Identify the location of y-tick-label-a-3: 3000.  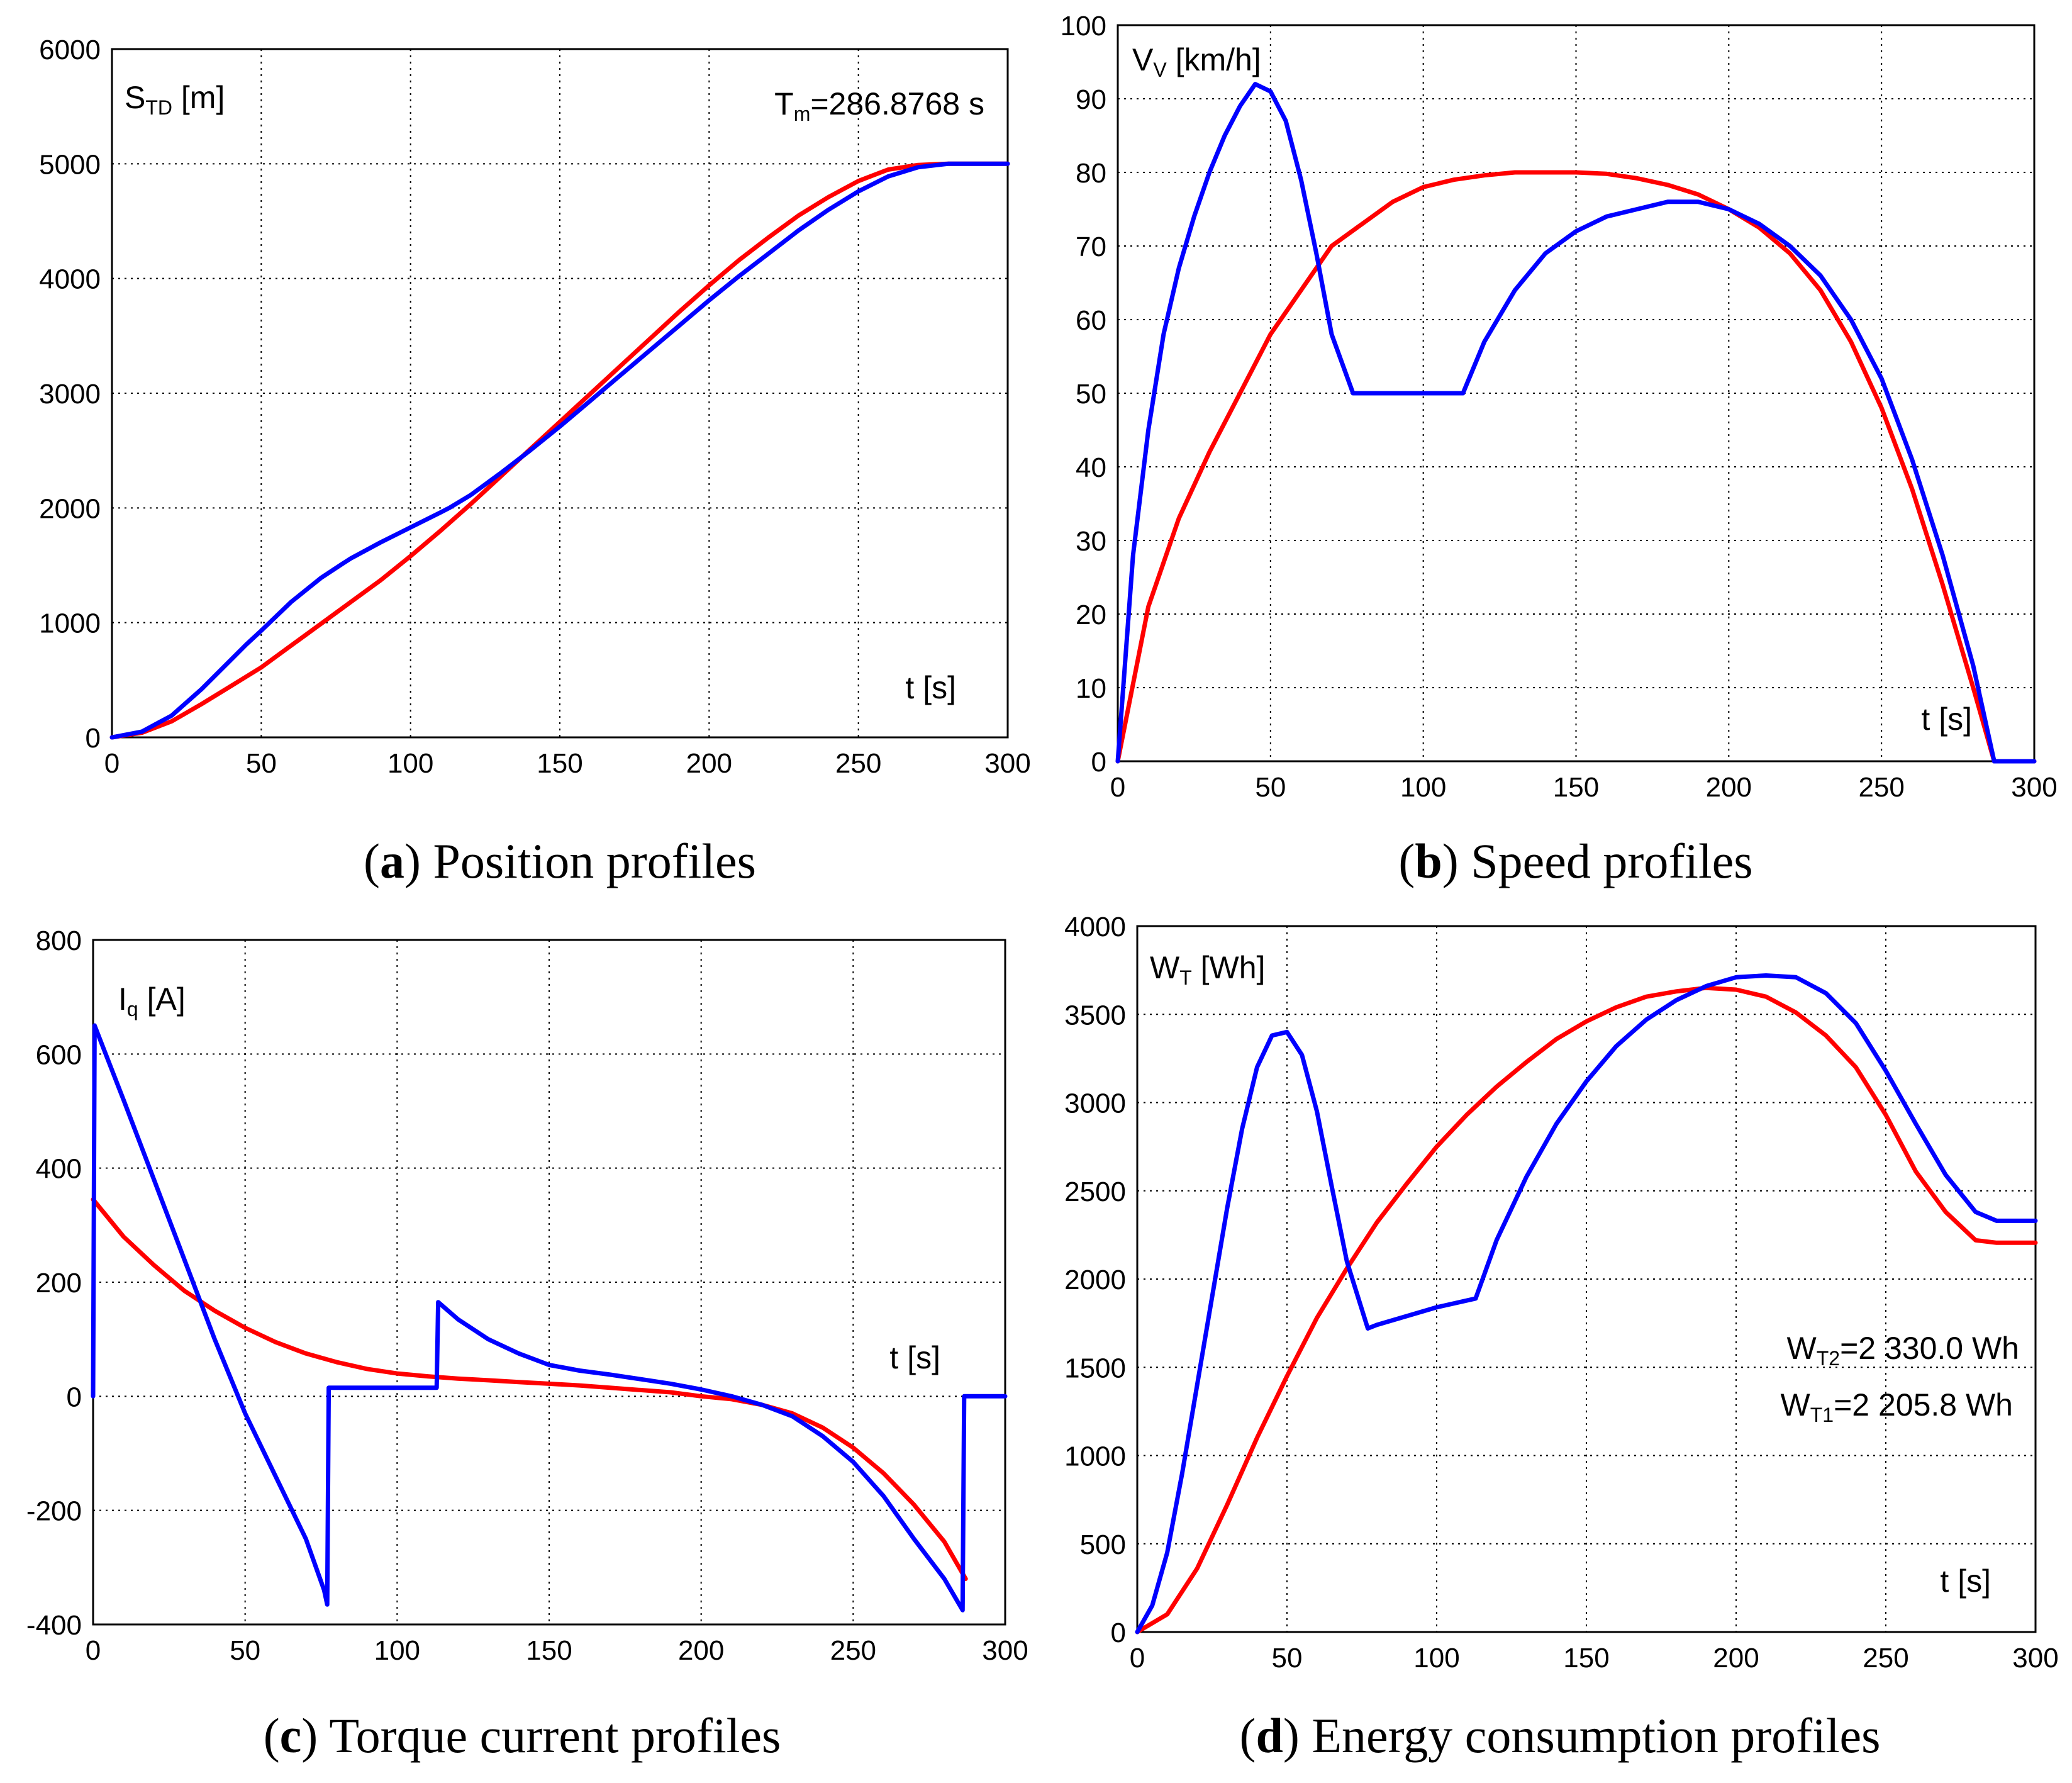
(70, 394).